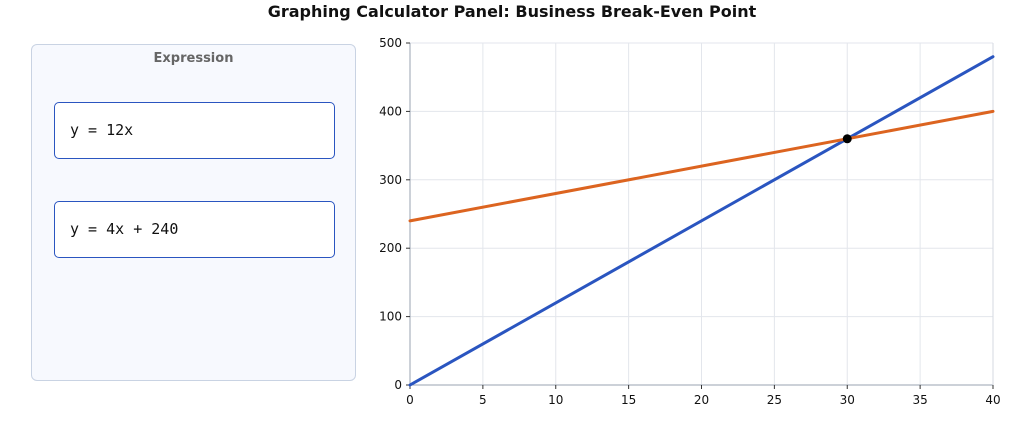  What do you see at coordinates (390, 180) in the screenshot?
I see `y-tick-label: 300` at bounding box center [390, 180].